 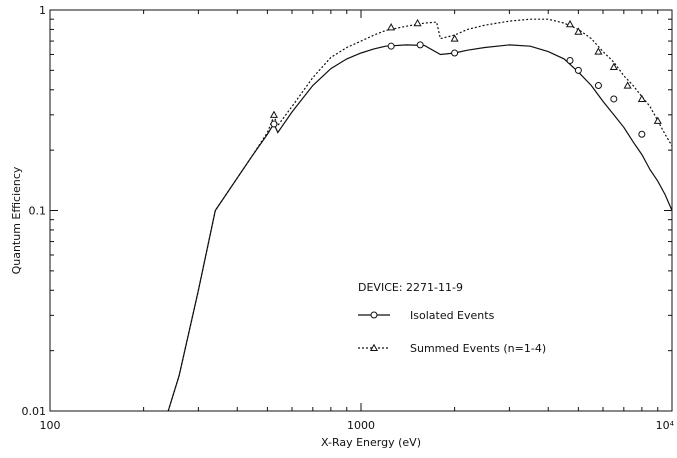 What do you see at coordinates (478, 348) in the screenshot?
I see `legend-label-summed: Summed Events (n=1-4)` at bounding box center [478, 348].